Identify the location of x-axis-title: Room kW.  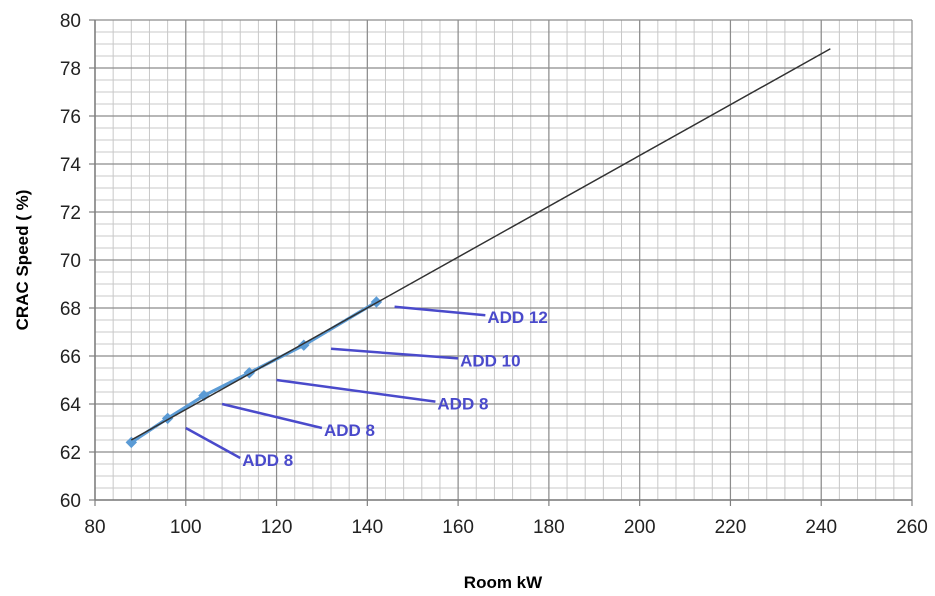
(503, 582).